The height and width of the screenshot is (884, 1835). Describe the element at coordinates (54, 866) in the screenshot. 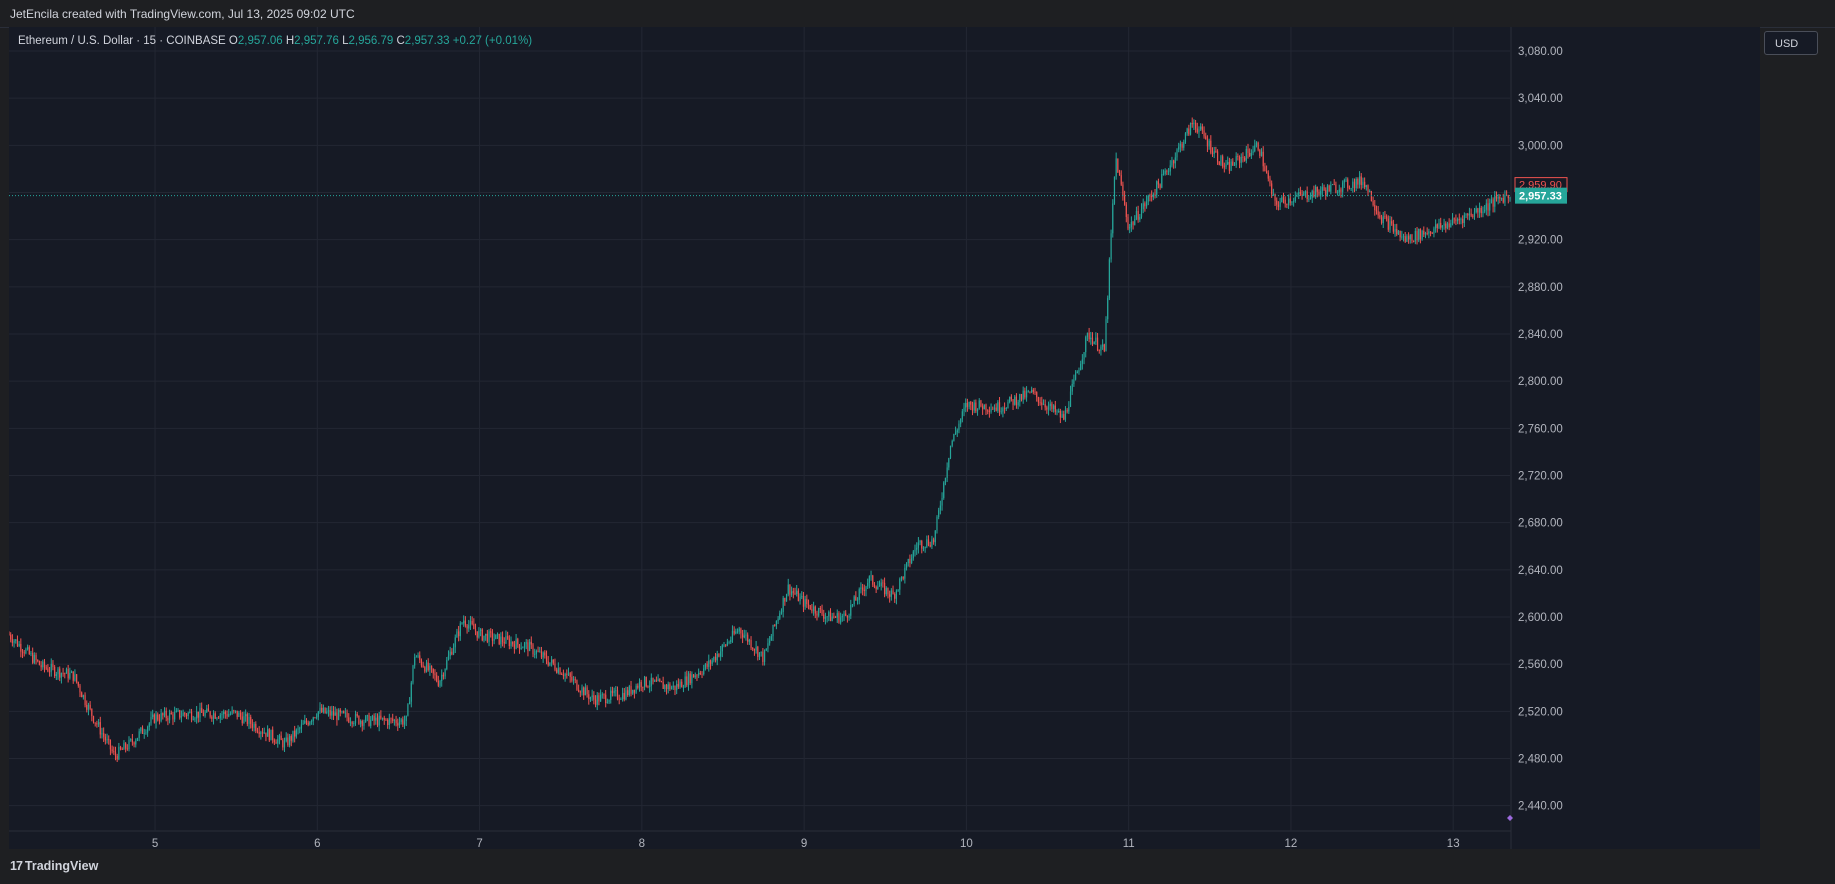

I see `tradingview-logo: 17 TradingView` at that location.